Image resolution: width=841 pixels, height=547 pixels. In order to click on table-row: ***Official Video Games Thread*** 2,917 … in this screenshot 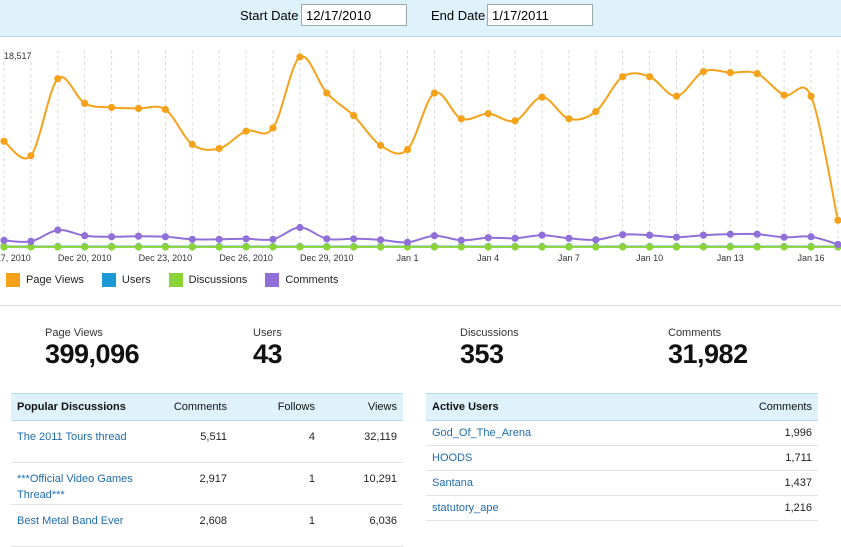, I will do `click(207, 483)`.